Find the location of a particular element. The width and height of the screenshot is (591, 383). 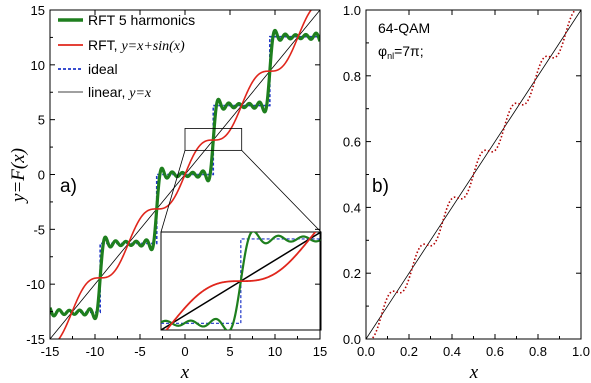

y-tick-label-a: -5 is located at coordinates (39, 229).